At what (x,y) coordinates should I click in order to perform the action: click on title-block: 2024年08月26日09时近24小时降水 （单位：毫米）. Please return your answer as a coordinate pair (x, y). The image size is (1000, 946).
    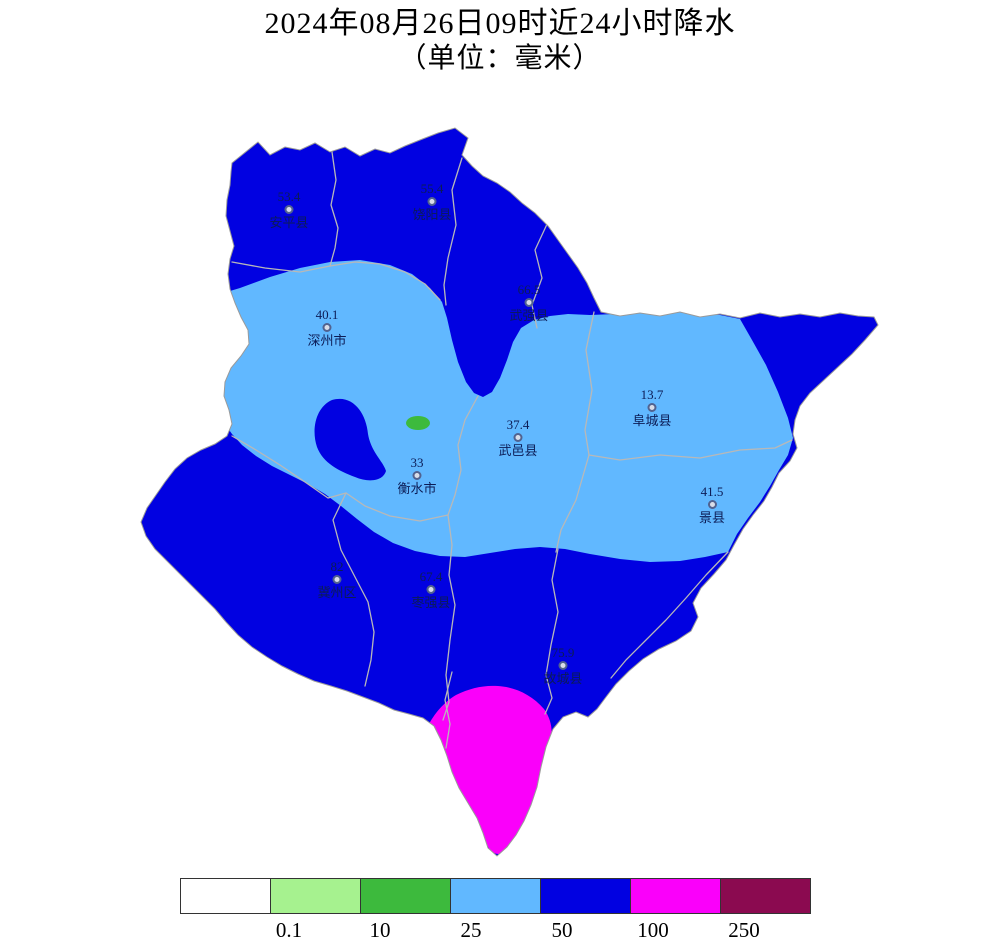
    Looking at the image, I should click on (500, 41).